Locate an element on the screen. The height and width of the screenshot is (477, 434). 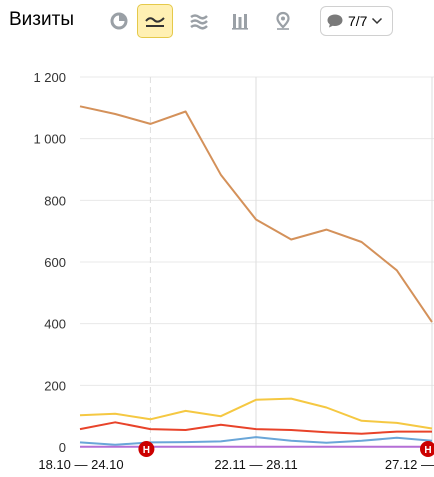
y-axis-ticks: 0 200 400 600 800 1 000 1 200 is located at coordinates (49, 262).